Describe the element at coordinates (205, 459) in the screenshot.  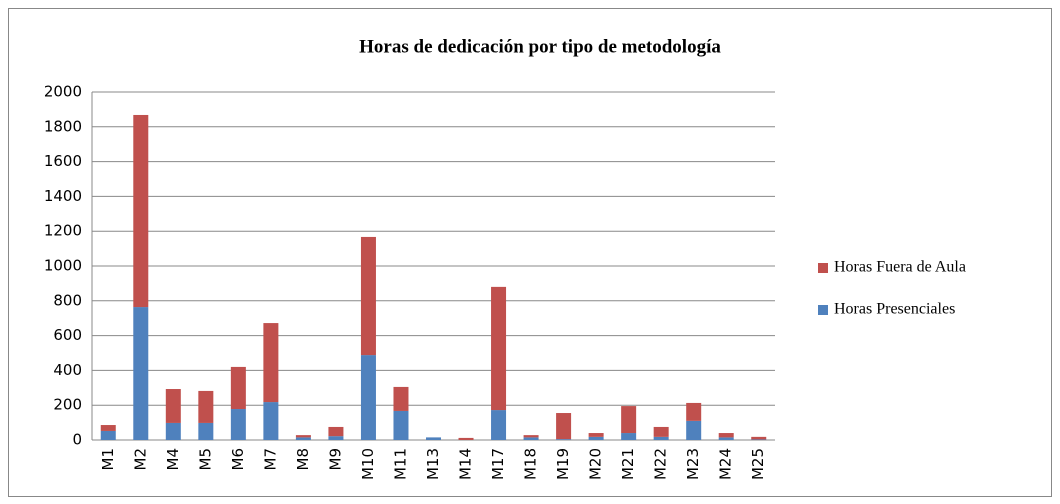
I see `x-tick-label: M5` at that location.